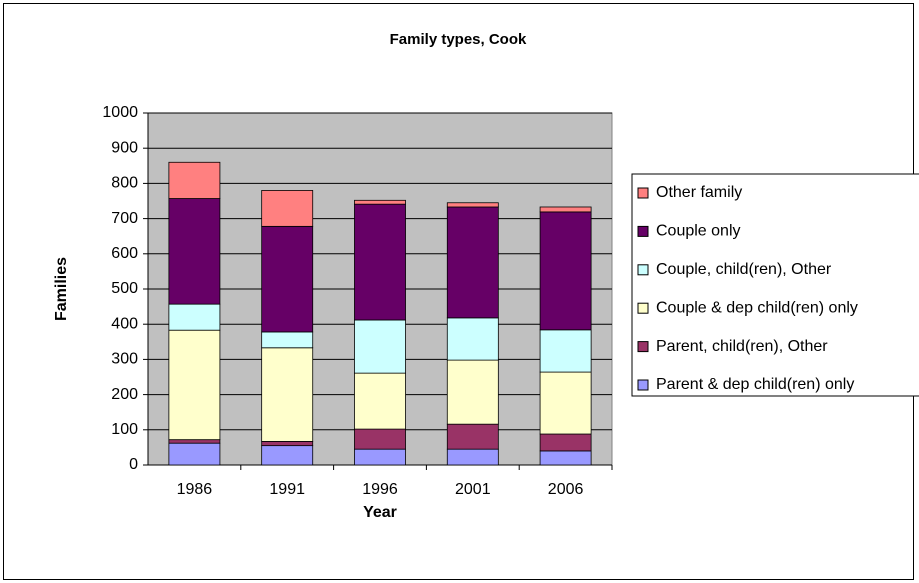 This screenshot has width=919, height=583. What do you see at coordinates (566, 489) in the screenshot?
I see `x-tick-label: 2006` at bounding box center [566, 489].